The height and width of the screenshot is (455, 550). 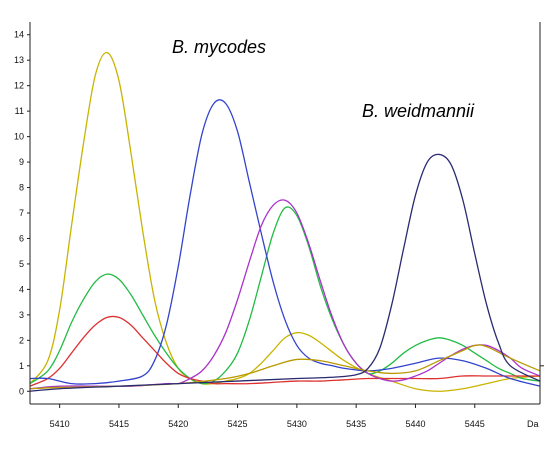 What do you see at coordinates (19, 60) in the screenshot?
I see `y-tick-label-13: 13` at bounding box center [19, 60].